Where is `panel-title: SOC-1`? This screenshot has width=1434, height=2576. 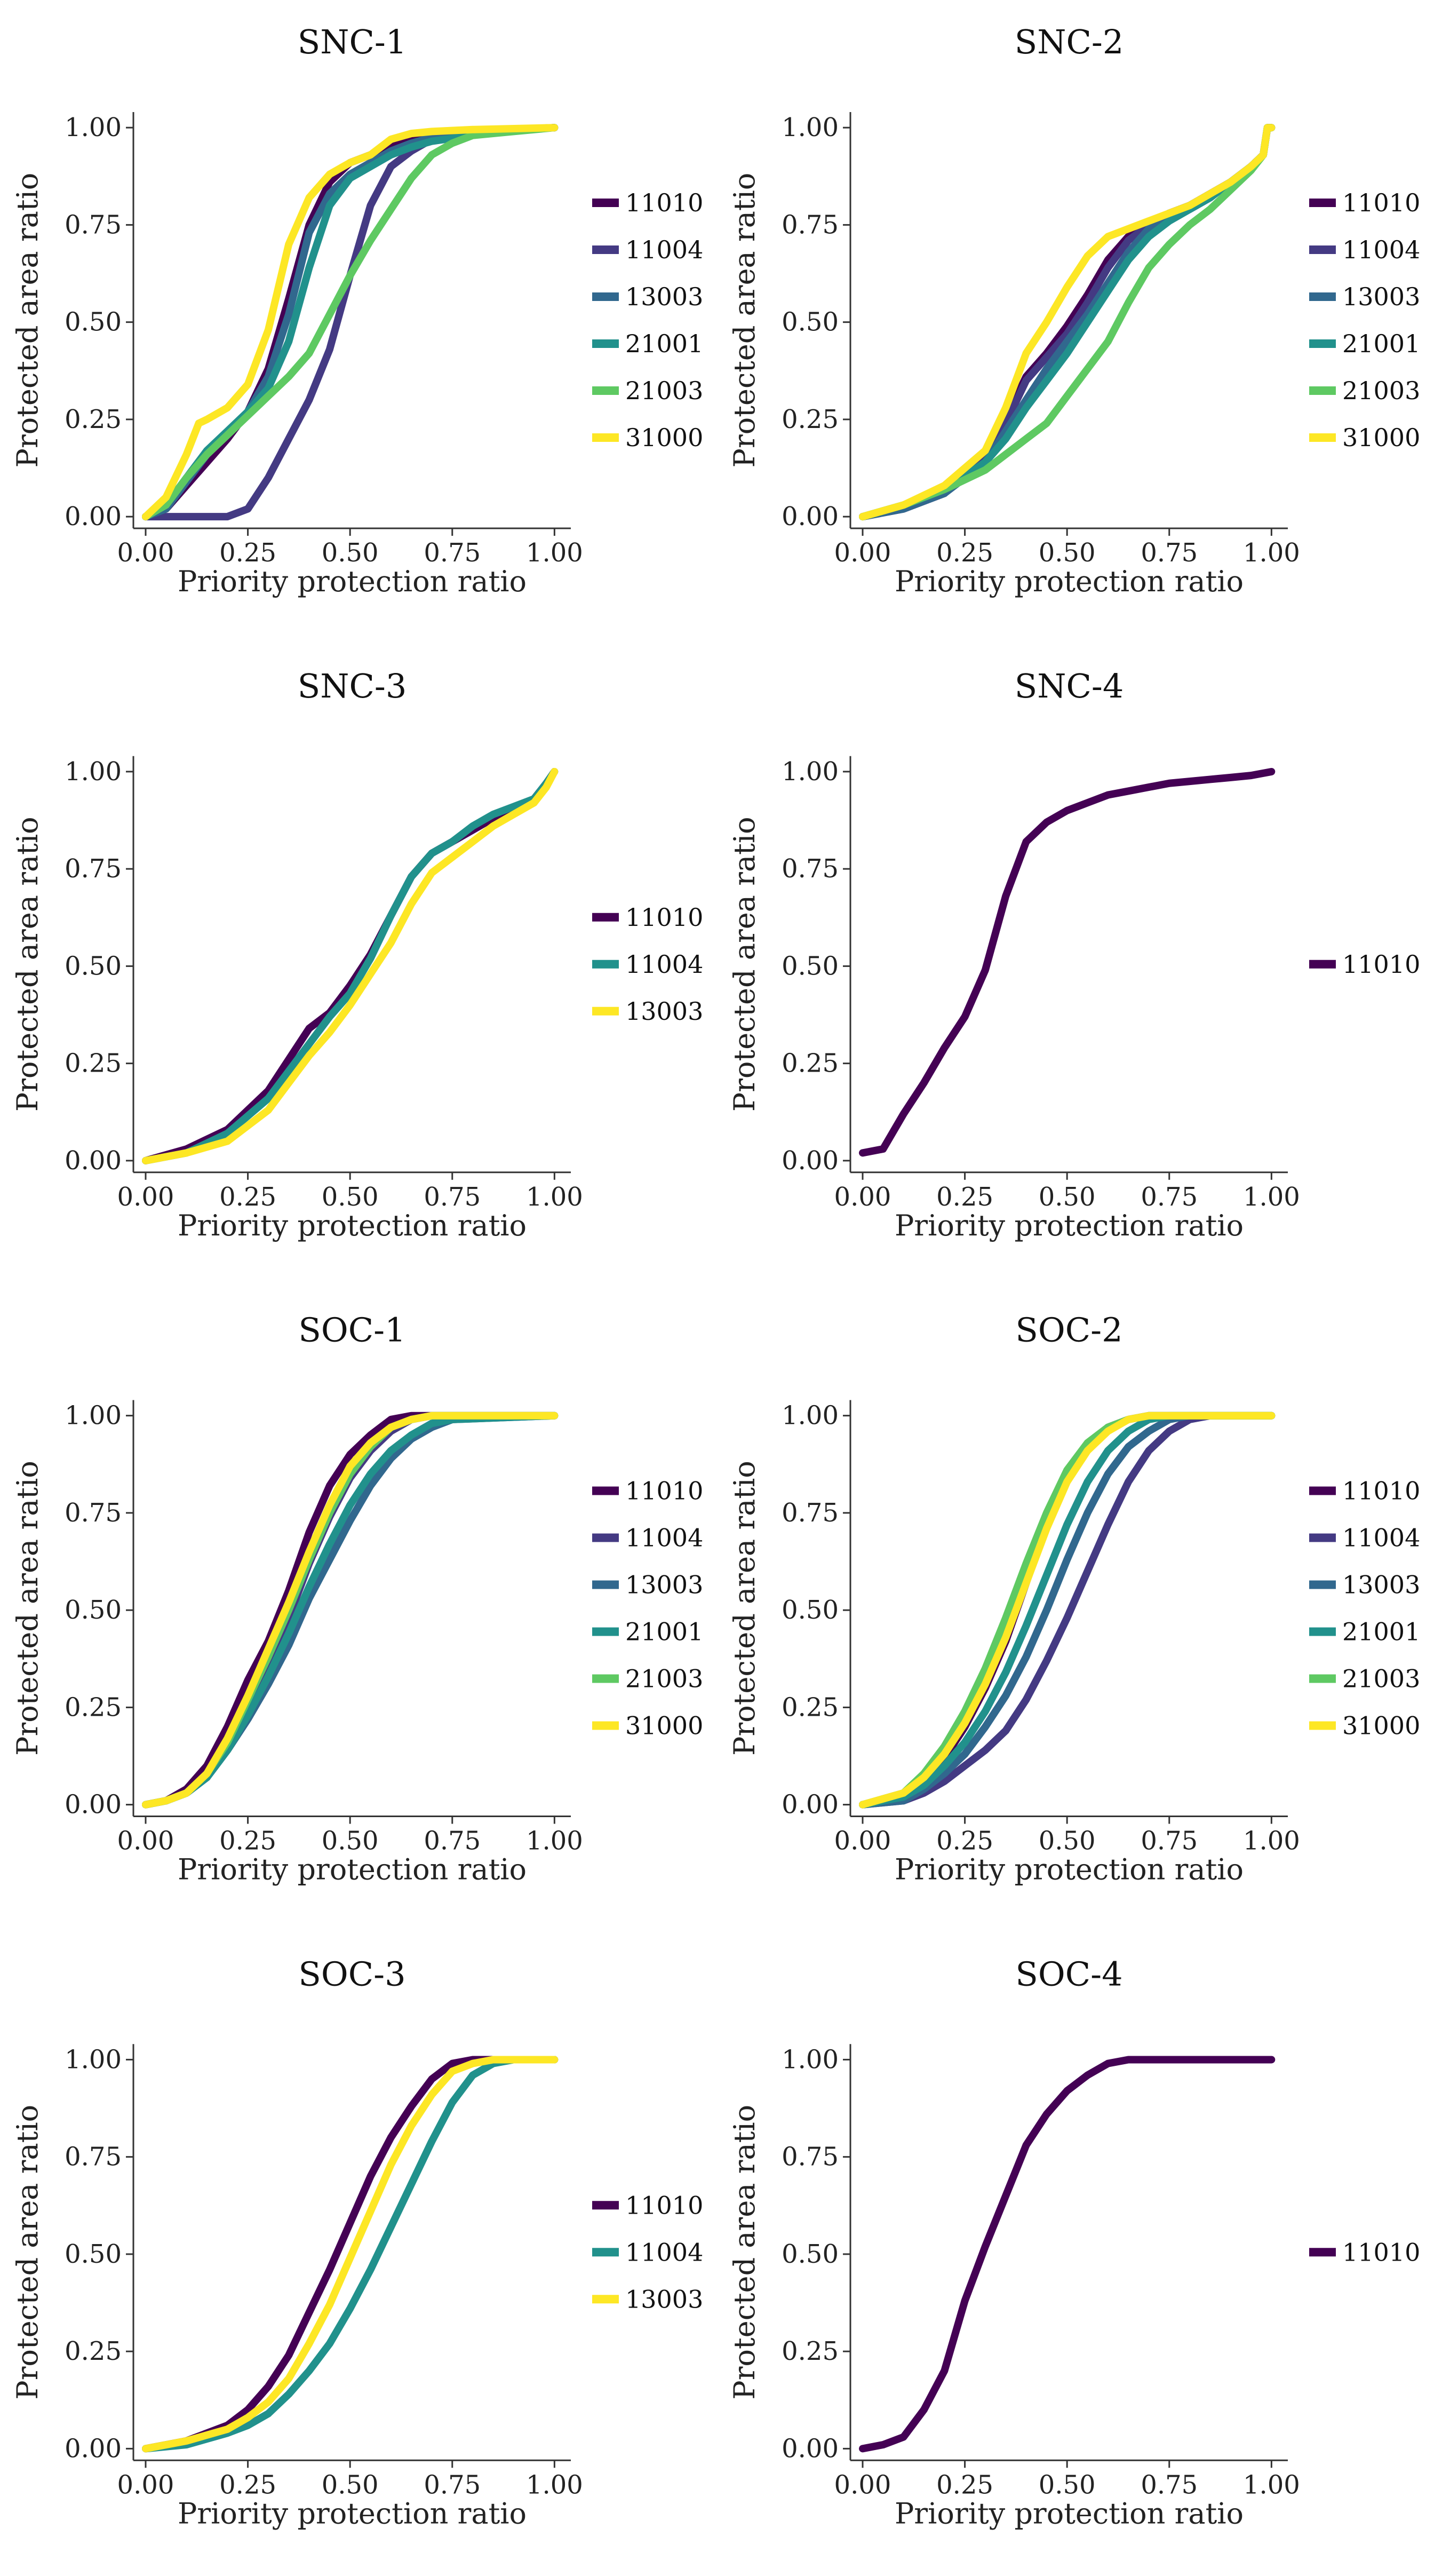 panel-title: SOC-1 is located at coordinates (352, 1330).